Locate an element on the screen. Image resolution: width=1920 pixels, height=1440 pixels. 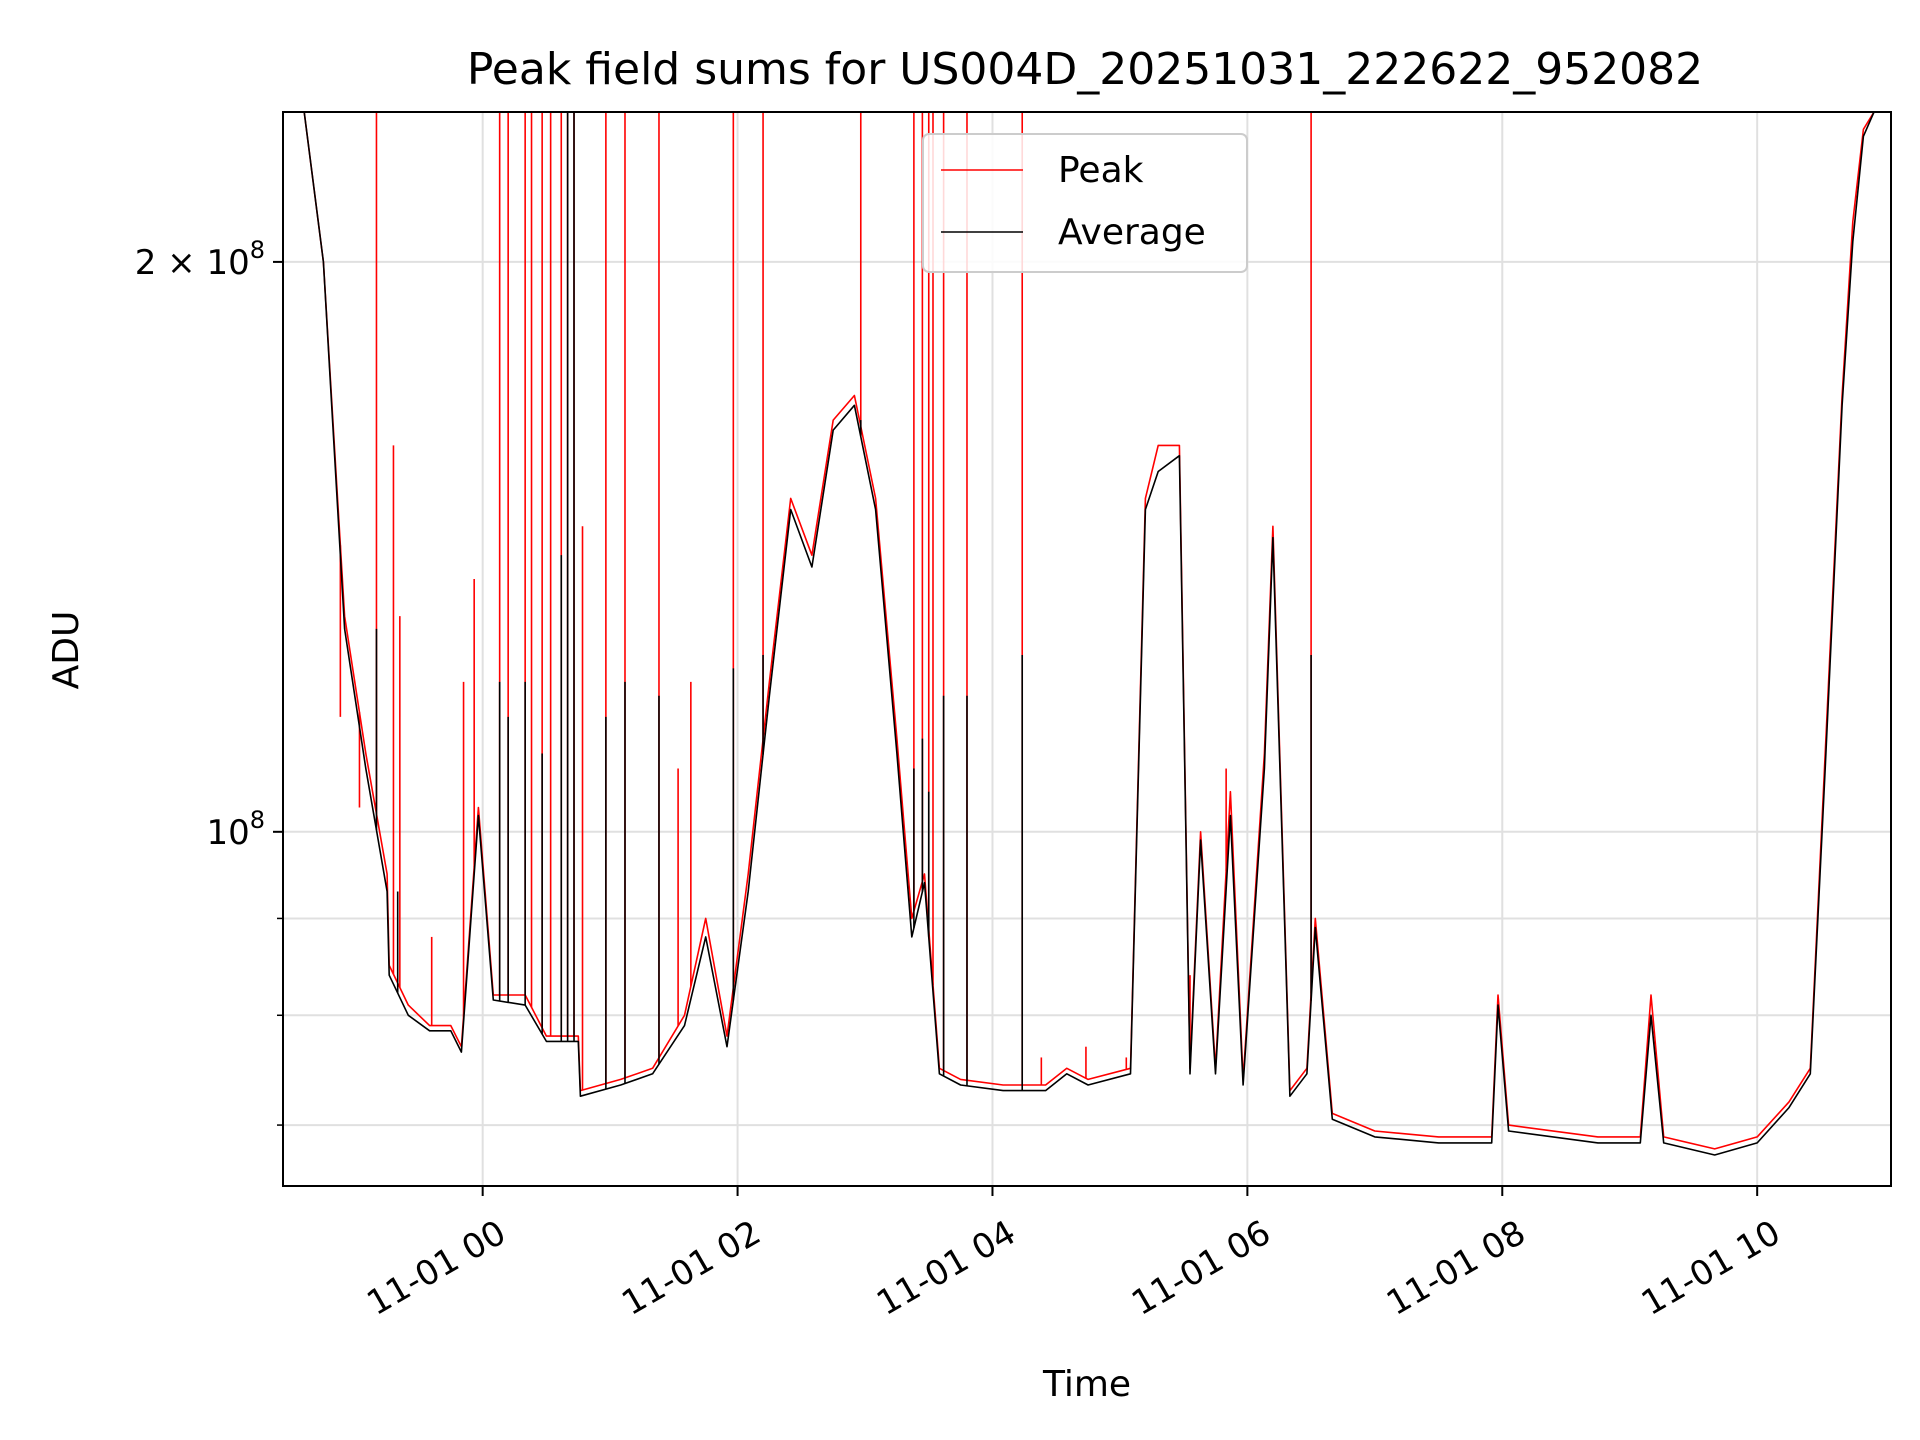
y-axis: 108 2 × 108 is located at coordinates (209, 681).